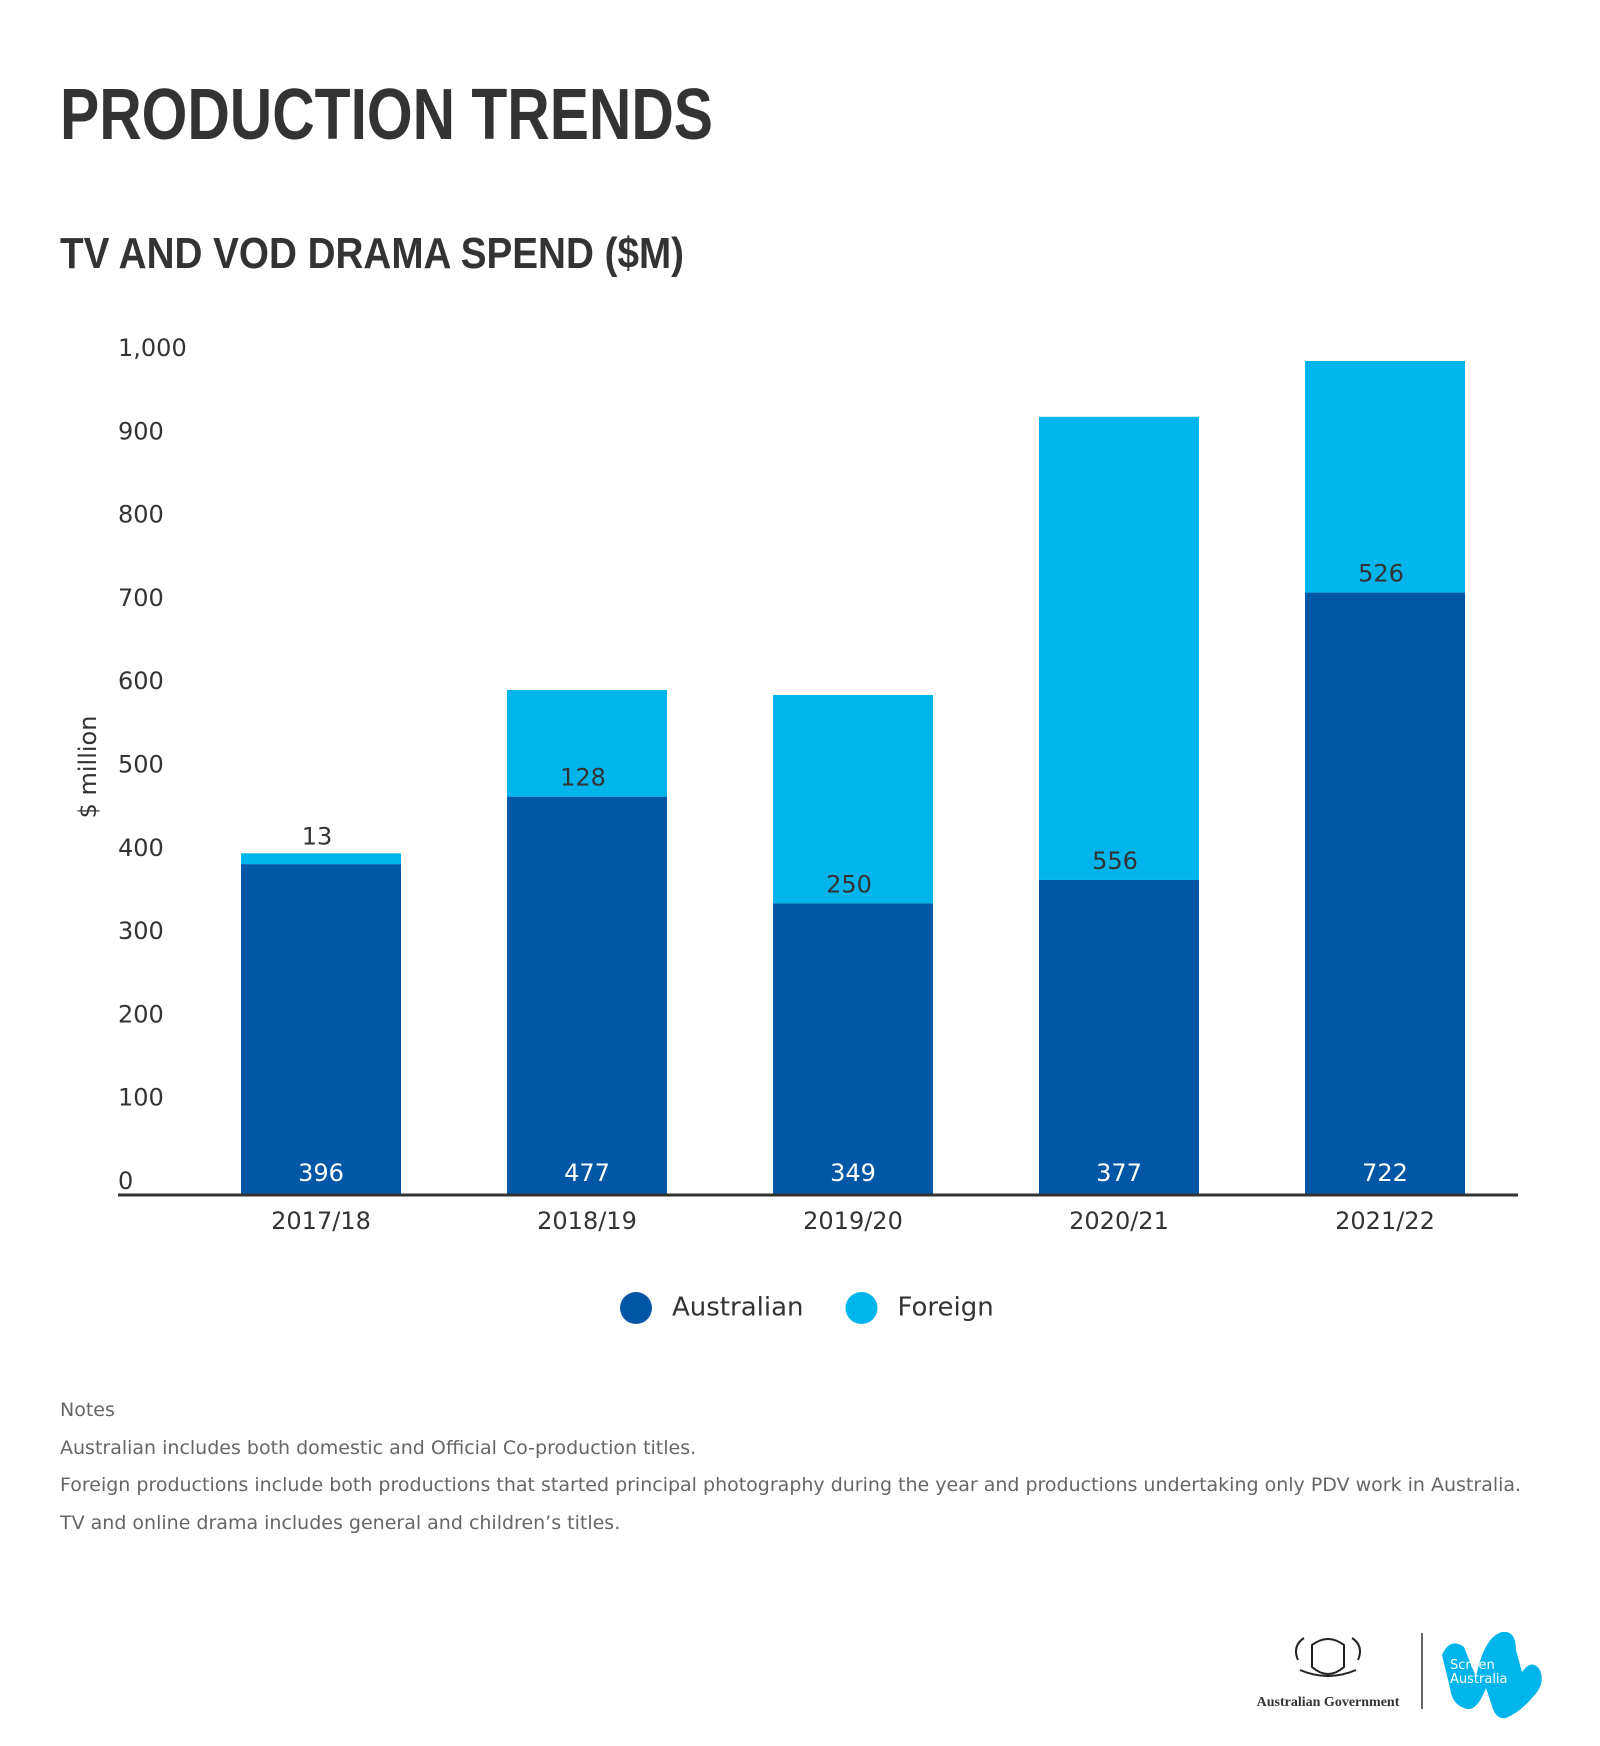 The image size is (1600, 1746). What do you see at coordinates (1472, 1665) in the screenshot?
I see `logo-text: Screen` at bounding box center [1472, 1665].